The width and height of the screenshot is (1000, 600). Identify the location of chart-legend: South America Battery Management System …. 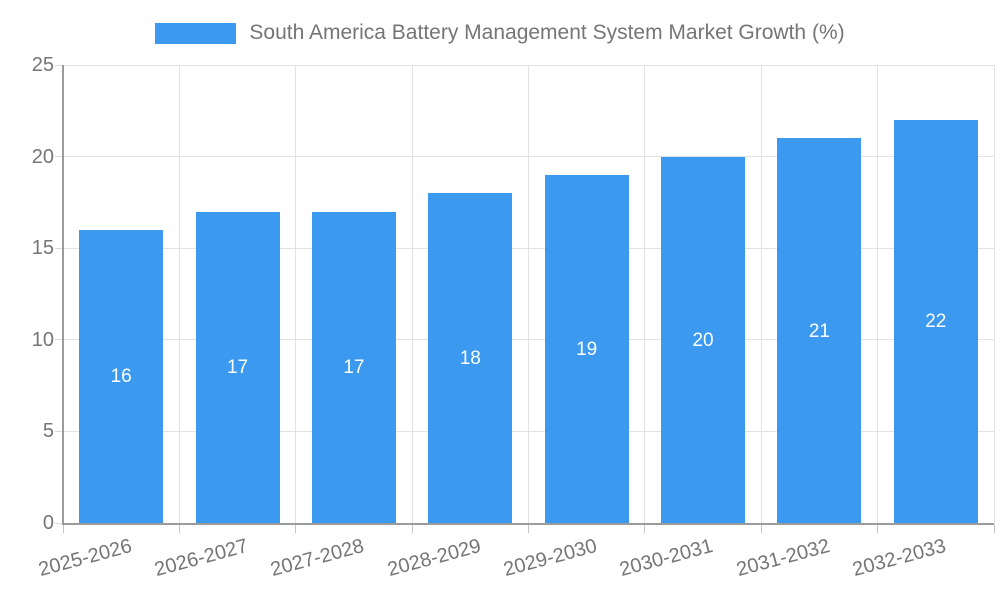
(500, 33).